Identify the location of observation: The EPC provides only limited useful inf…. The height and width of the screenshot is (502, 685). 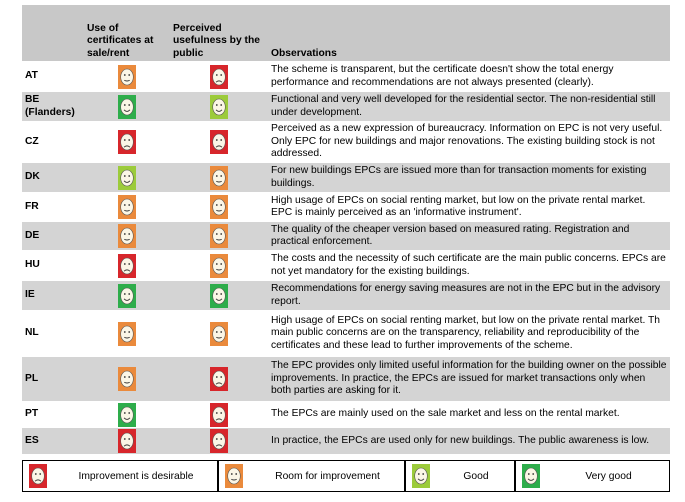
(469, 379).